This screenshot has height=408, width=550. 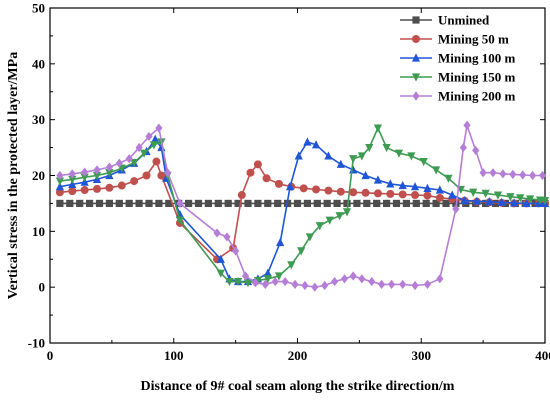 I want to click on legend-label: Unmined, so click(x=464, y=20).